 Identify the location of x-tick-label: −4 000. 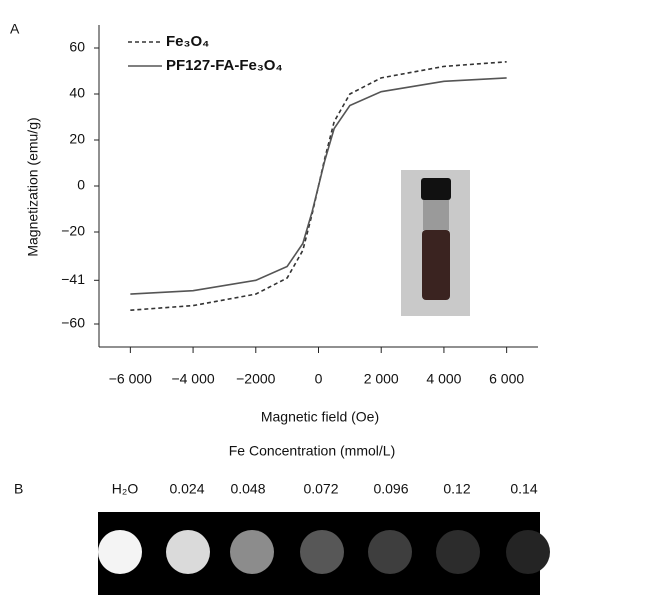
(192, 379).